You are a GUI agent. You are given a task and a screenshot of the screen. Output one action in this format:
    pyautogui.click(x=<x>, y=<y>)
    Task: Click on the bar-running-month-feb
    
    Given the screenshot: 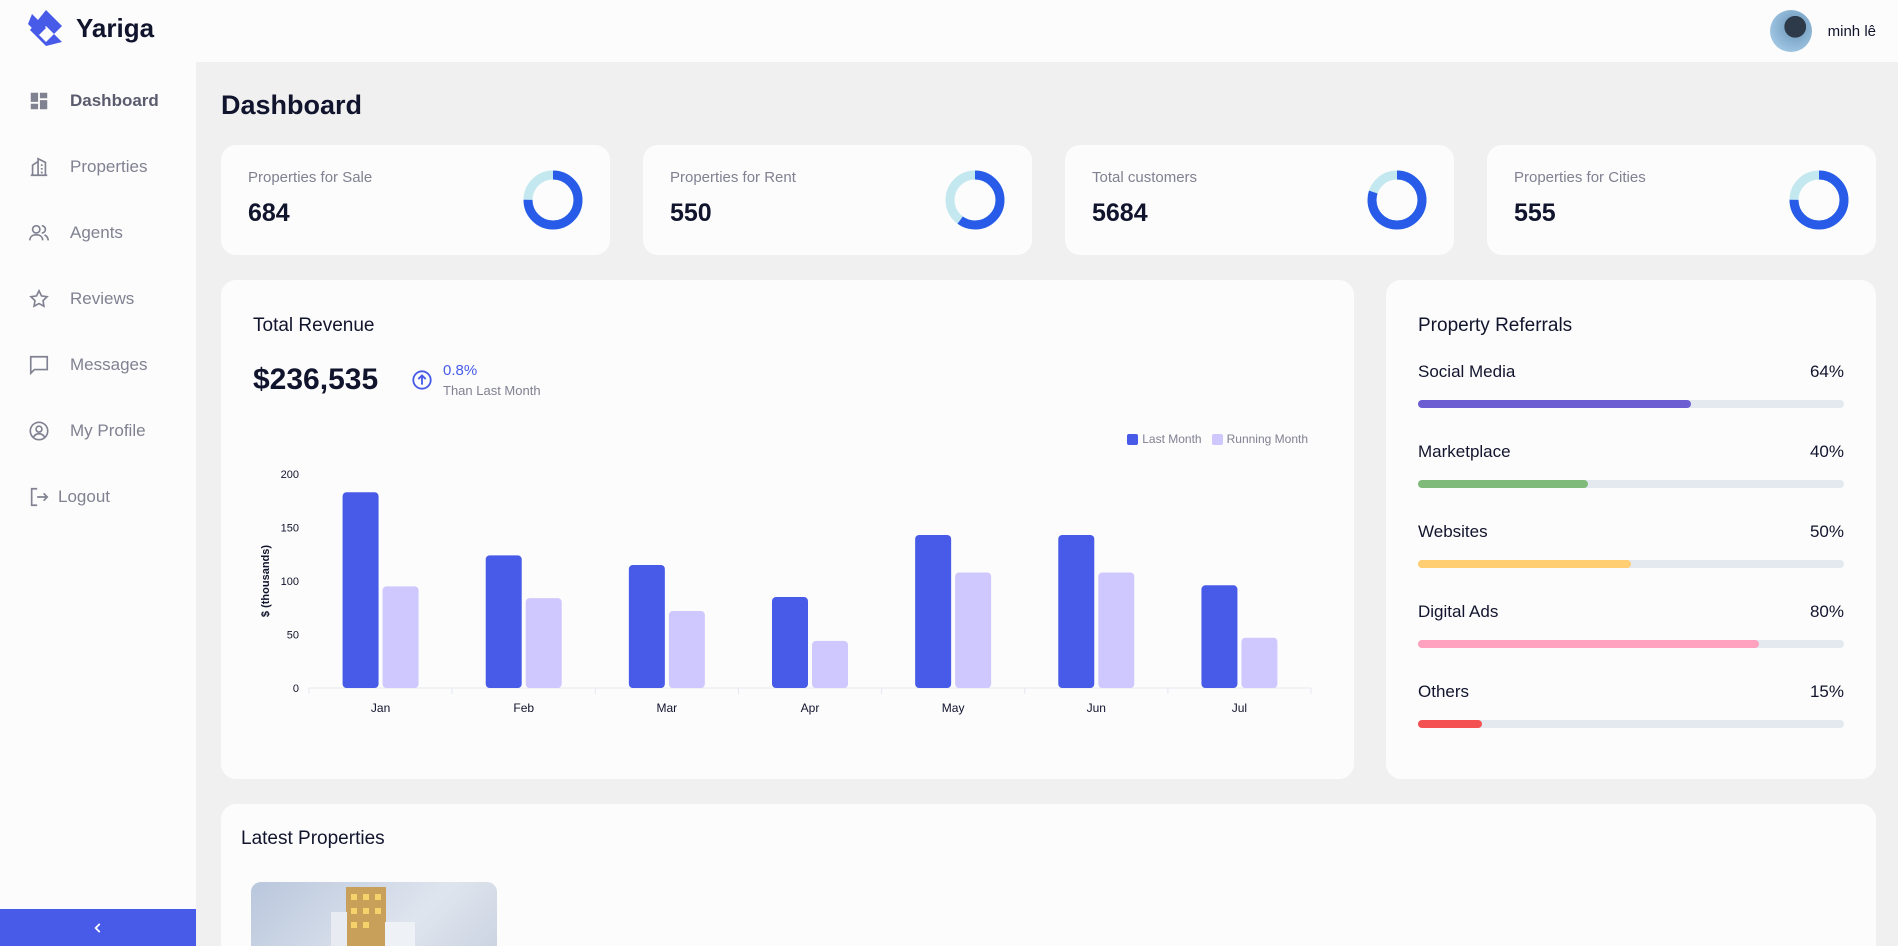 What is the action you would take?
    pyautogui.click(x=543, y=643)
    